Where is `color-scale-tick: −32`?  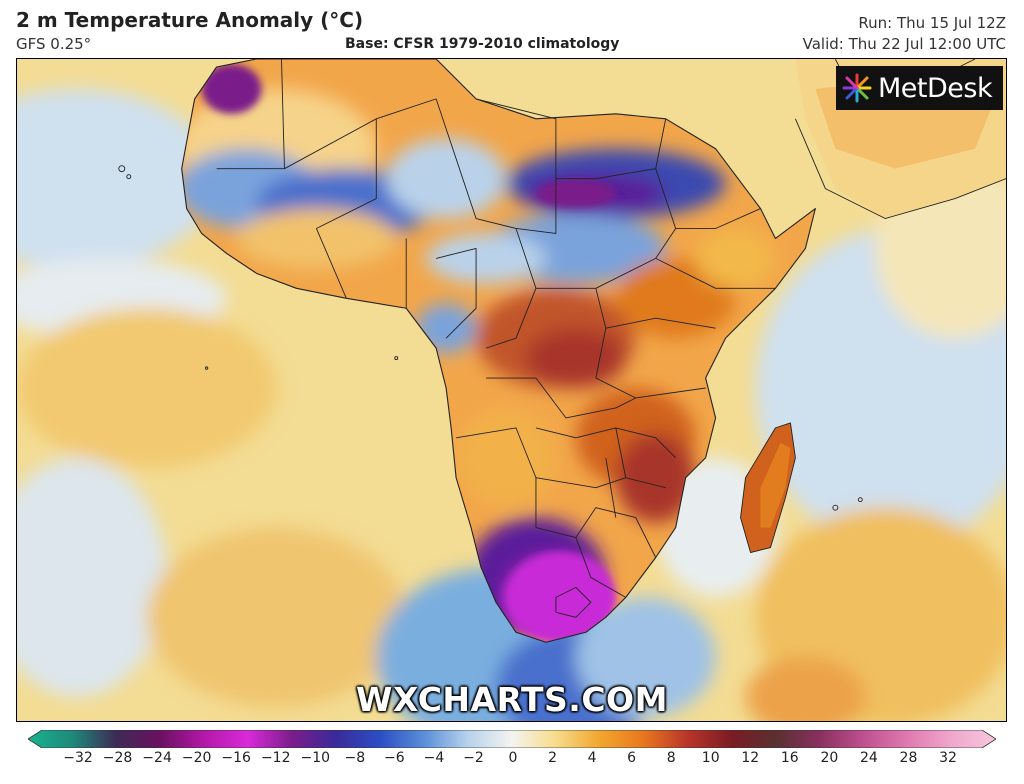 color-scale-tick: −32 is located at coordinates (78, 758).